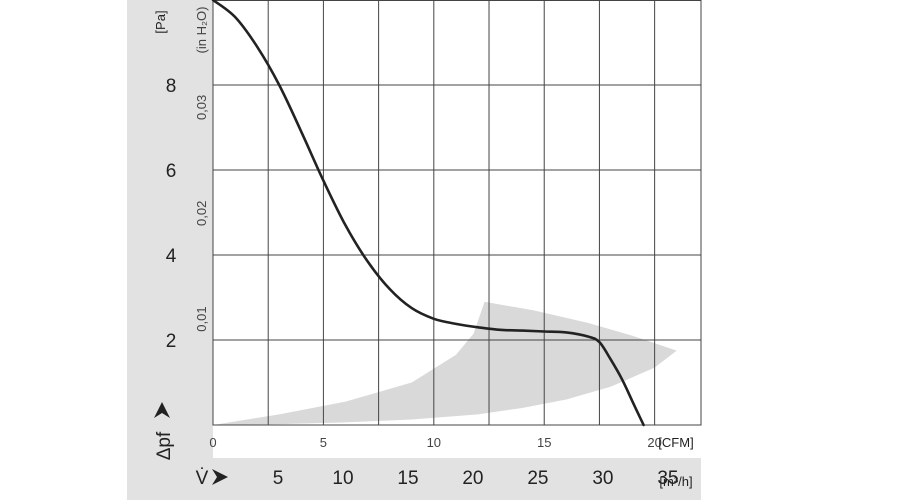  Describe the element at coordinates (201, 107) in the screenshot. I see `y-tick-inh2o: 0,03` at that location.